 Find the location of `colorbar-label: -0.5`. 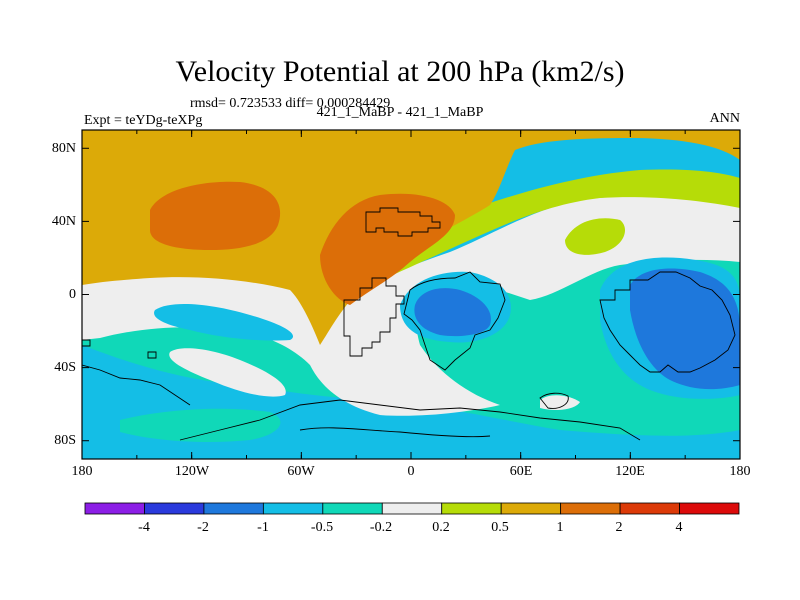

colorbar-label: -0.5 is located at coordinates (322, 527).